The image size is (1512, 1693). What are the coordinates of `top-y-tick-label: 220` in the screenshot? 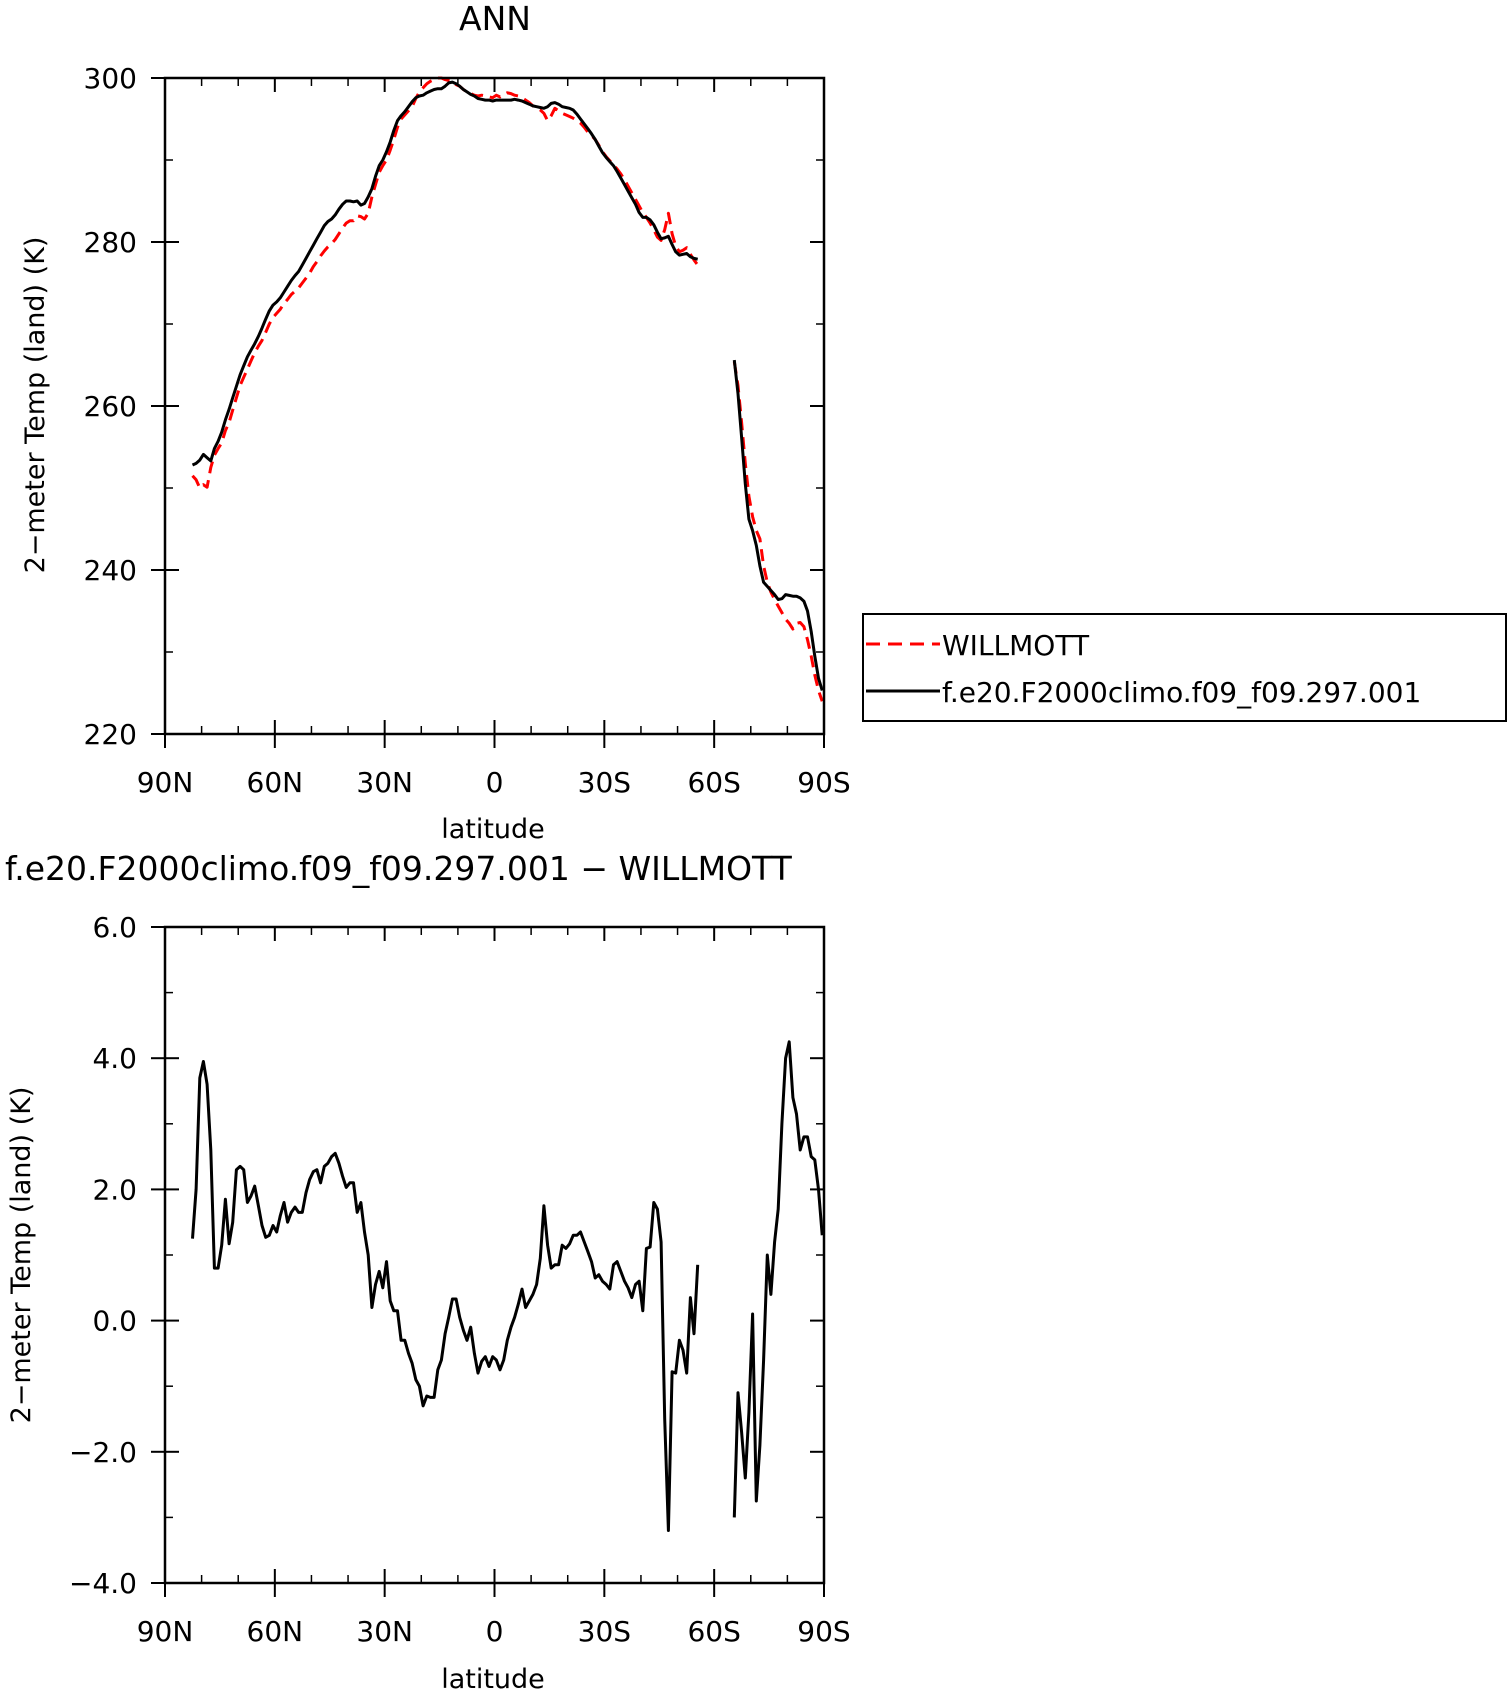 It's located at (110, 734).